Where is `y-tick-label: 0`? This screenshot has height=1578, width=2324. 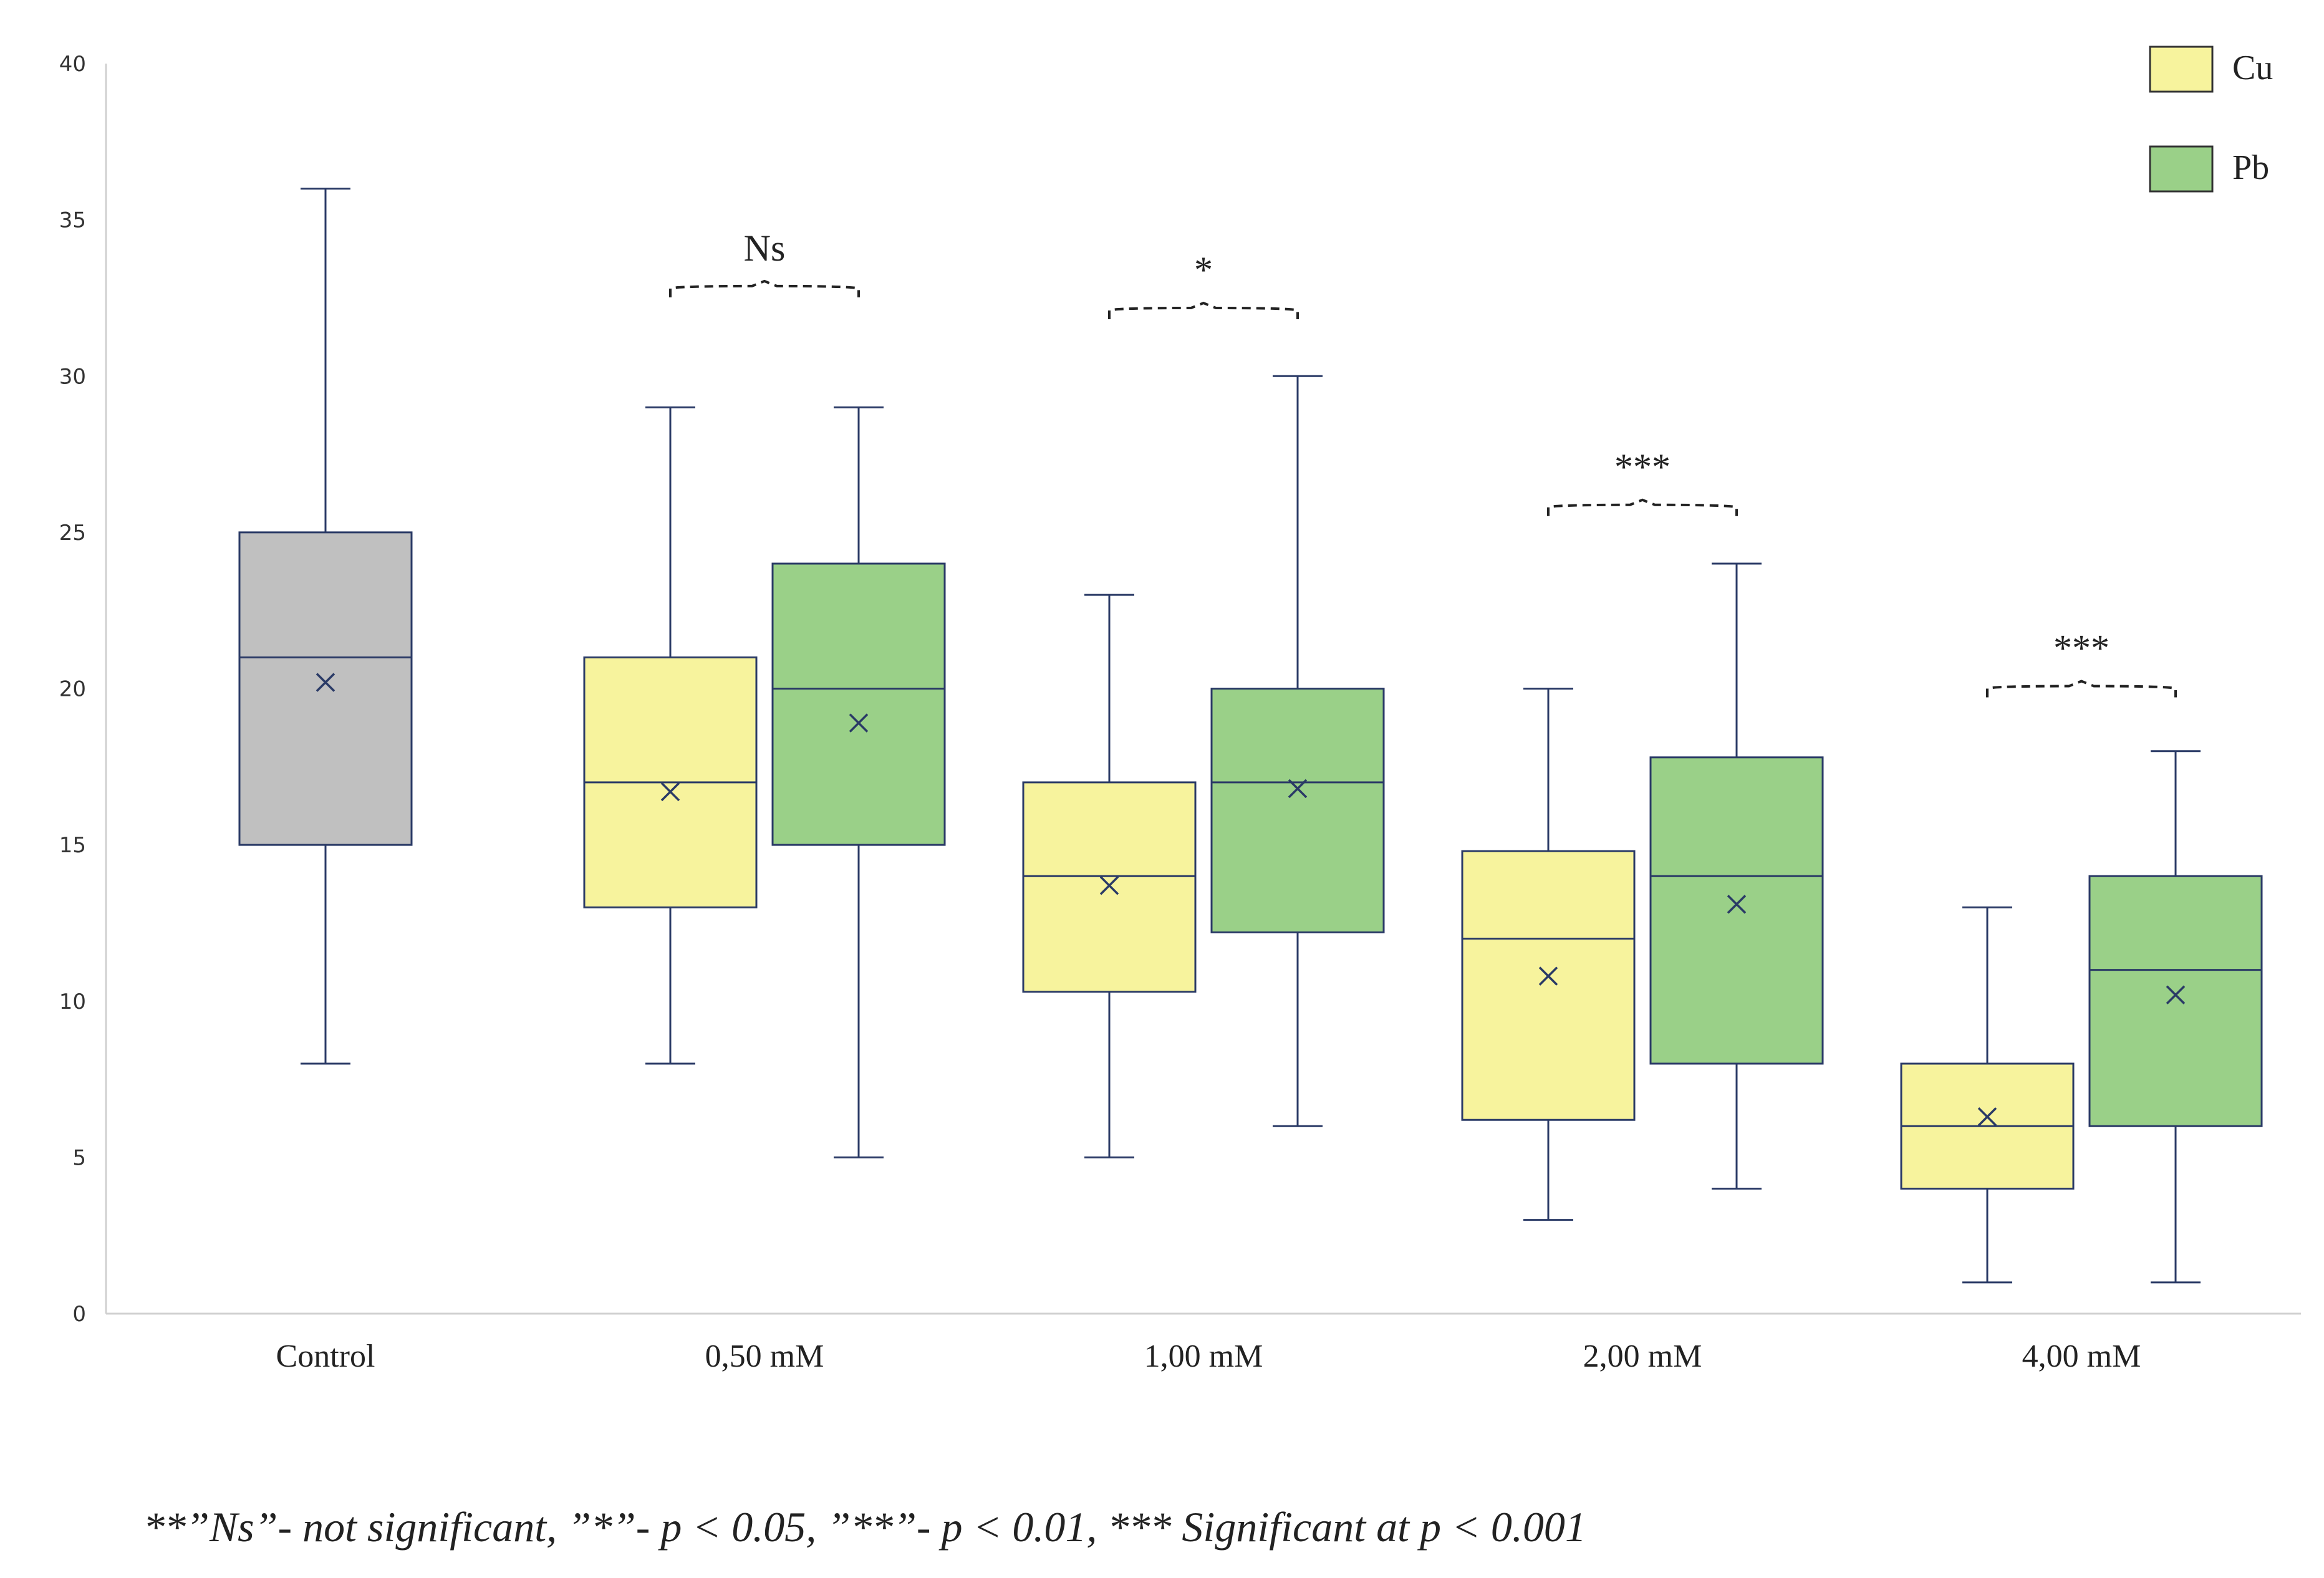 y-tick-label: 0 is located at coordinates (79, 1314).